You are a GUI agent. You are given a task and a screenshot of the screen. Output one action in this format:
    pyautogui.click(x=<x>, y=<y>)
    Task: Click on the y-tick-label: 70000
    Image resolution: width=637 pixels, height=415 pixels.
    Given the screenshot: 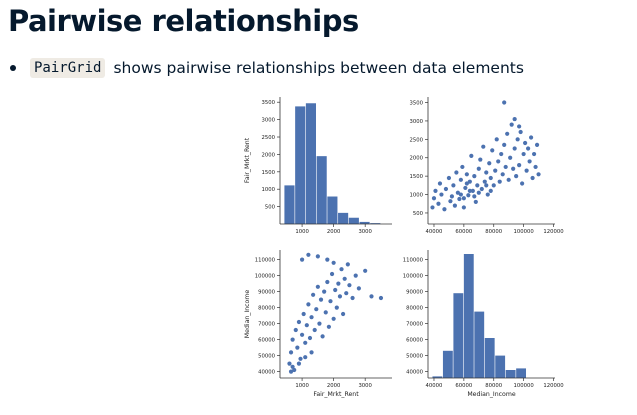 What is the action you would take?
    pyautogui.click(x=414, y=325)
    